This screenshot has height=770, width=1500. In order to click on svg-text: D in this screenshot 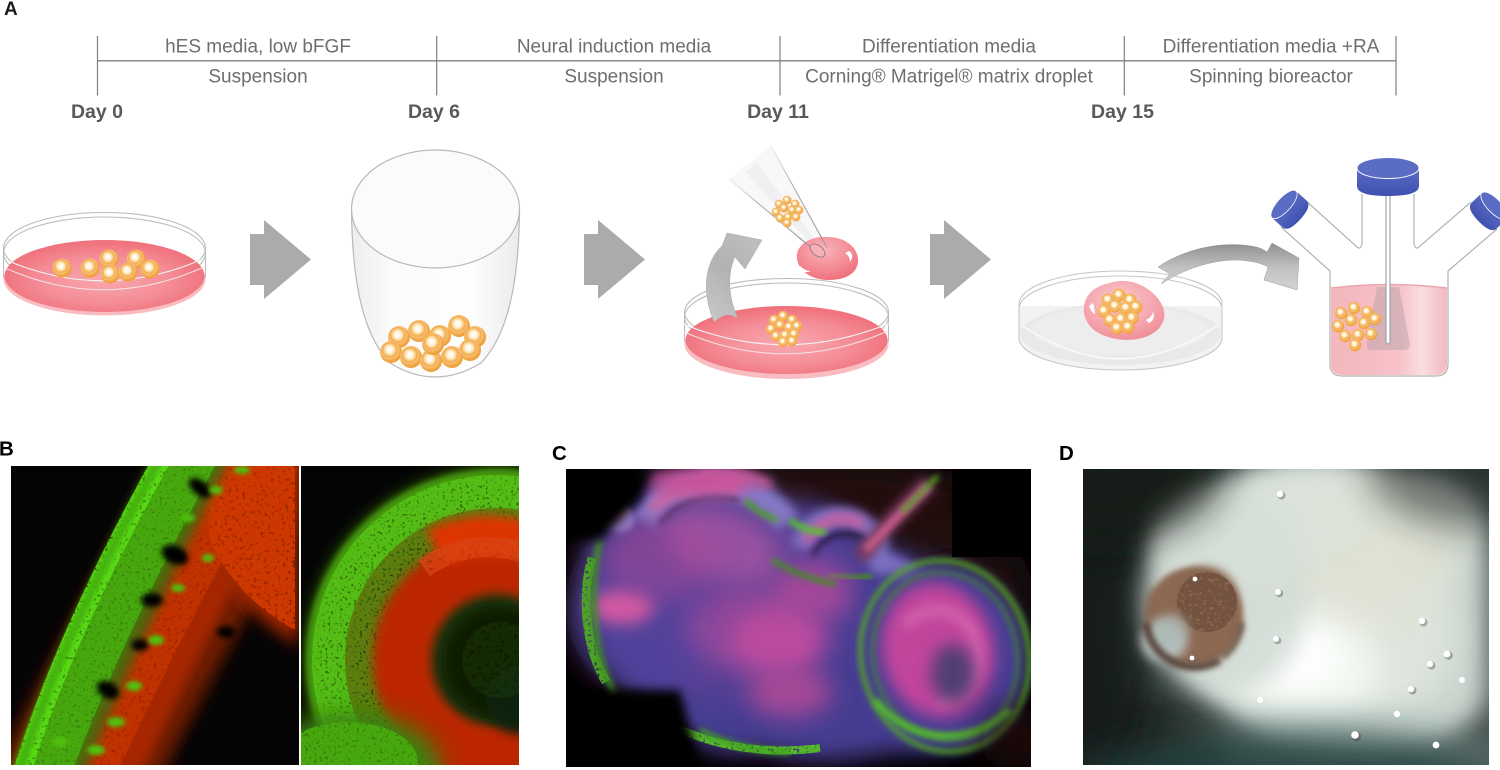, I will do `click(1066, 453)`.